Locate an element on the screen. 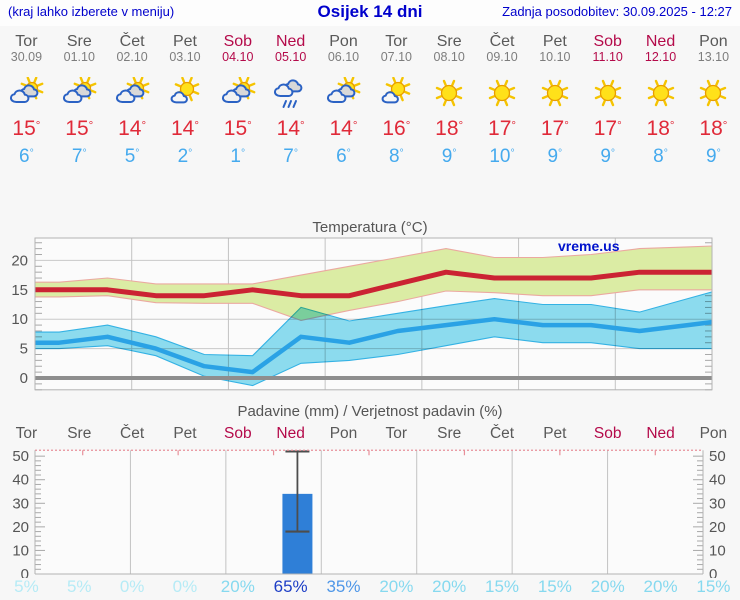  day-date-label: 12.10 is located at coordinates (660, 57).